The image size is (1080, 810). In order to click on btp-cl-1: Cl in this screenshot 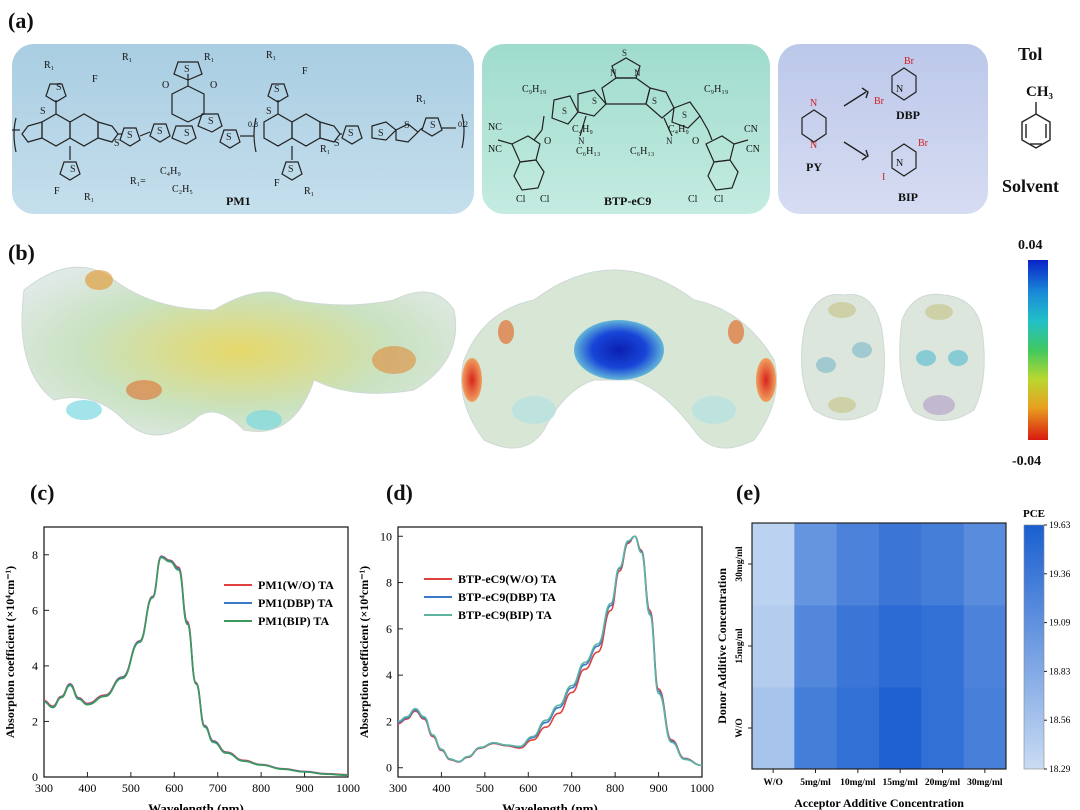, I will do `click(521, 199)`.